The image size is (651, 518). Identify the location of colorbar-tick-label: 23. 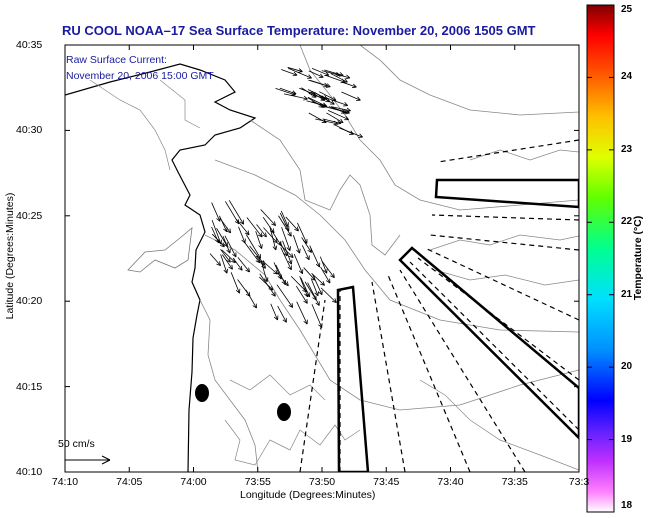
(627, 149).